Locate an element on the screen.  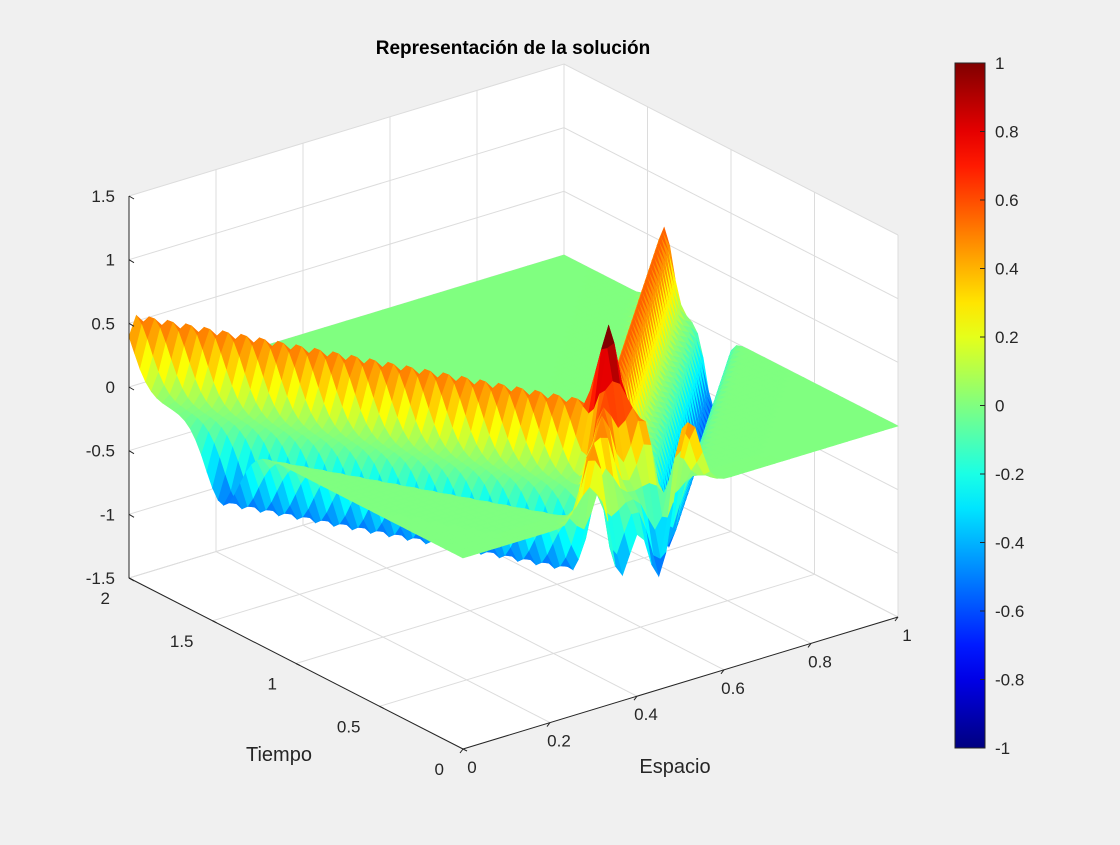
y-tick-label: 1.5 is located at coordinates (182, 641).